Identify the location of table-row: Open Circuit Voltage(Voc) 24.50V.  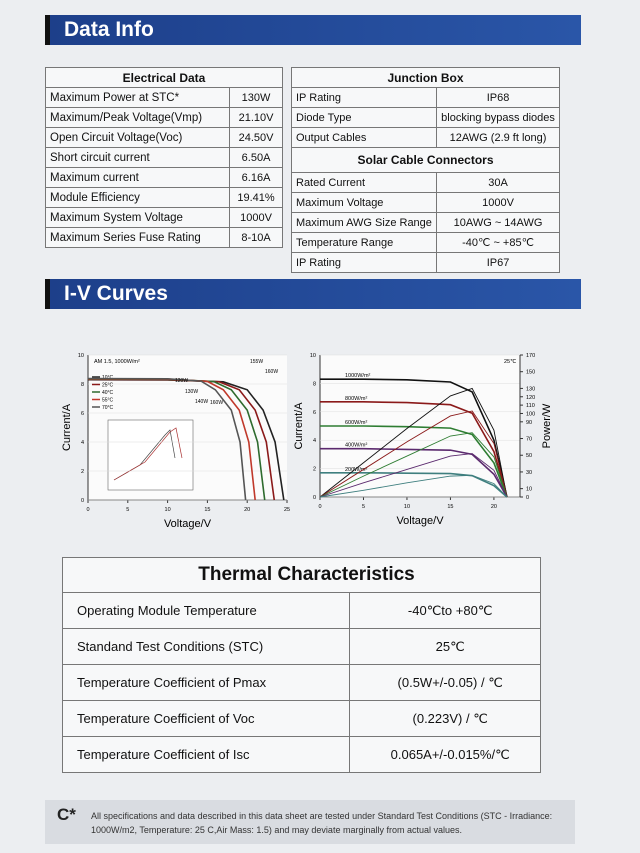
(163, 137).